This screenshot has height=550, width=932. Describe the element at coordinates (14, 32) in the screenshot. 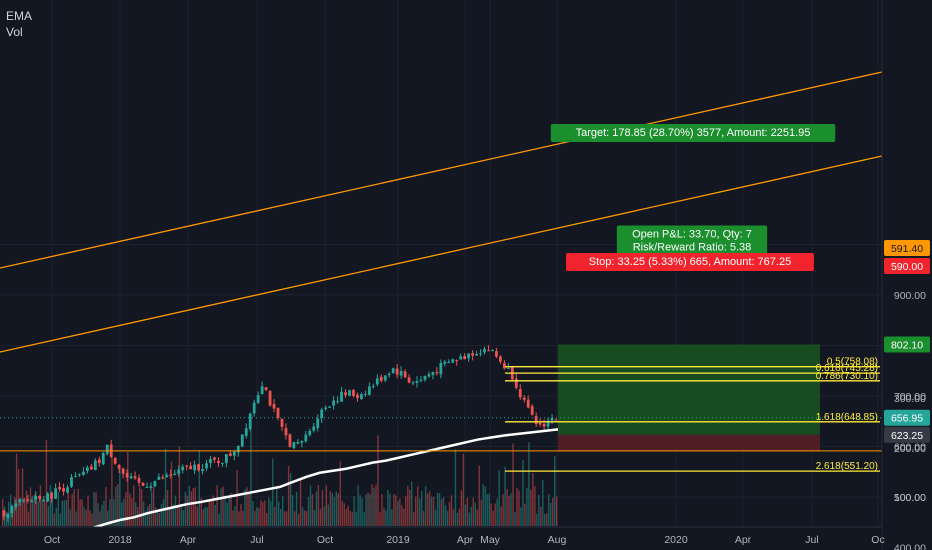

I see `vol-legend-label: Vol` at that location.